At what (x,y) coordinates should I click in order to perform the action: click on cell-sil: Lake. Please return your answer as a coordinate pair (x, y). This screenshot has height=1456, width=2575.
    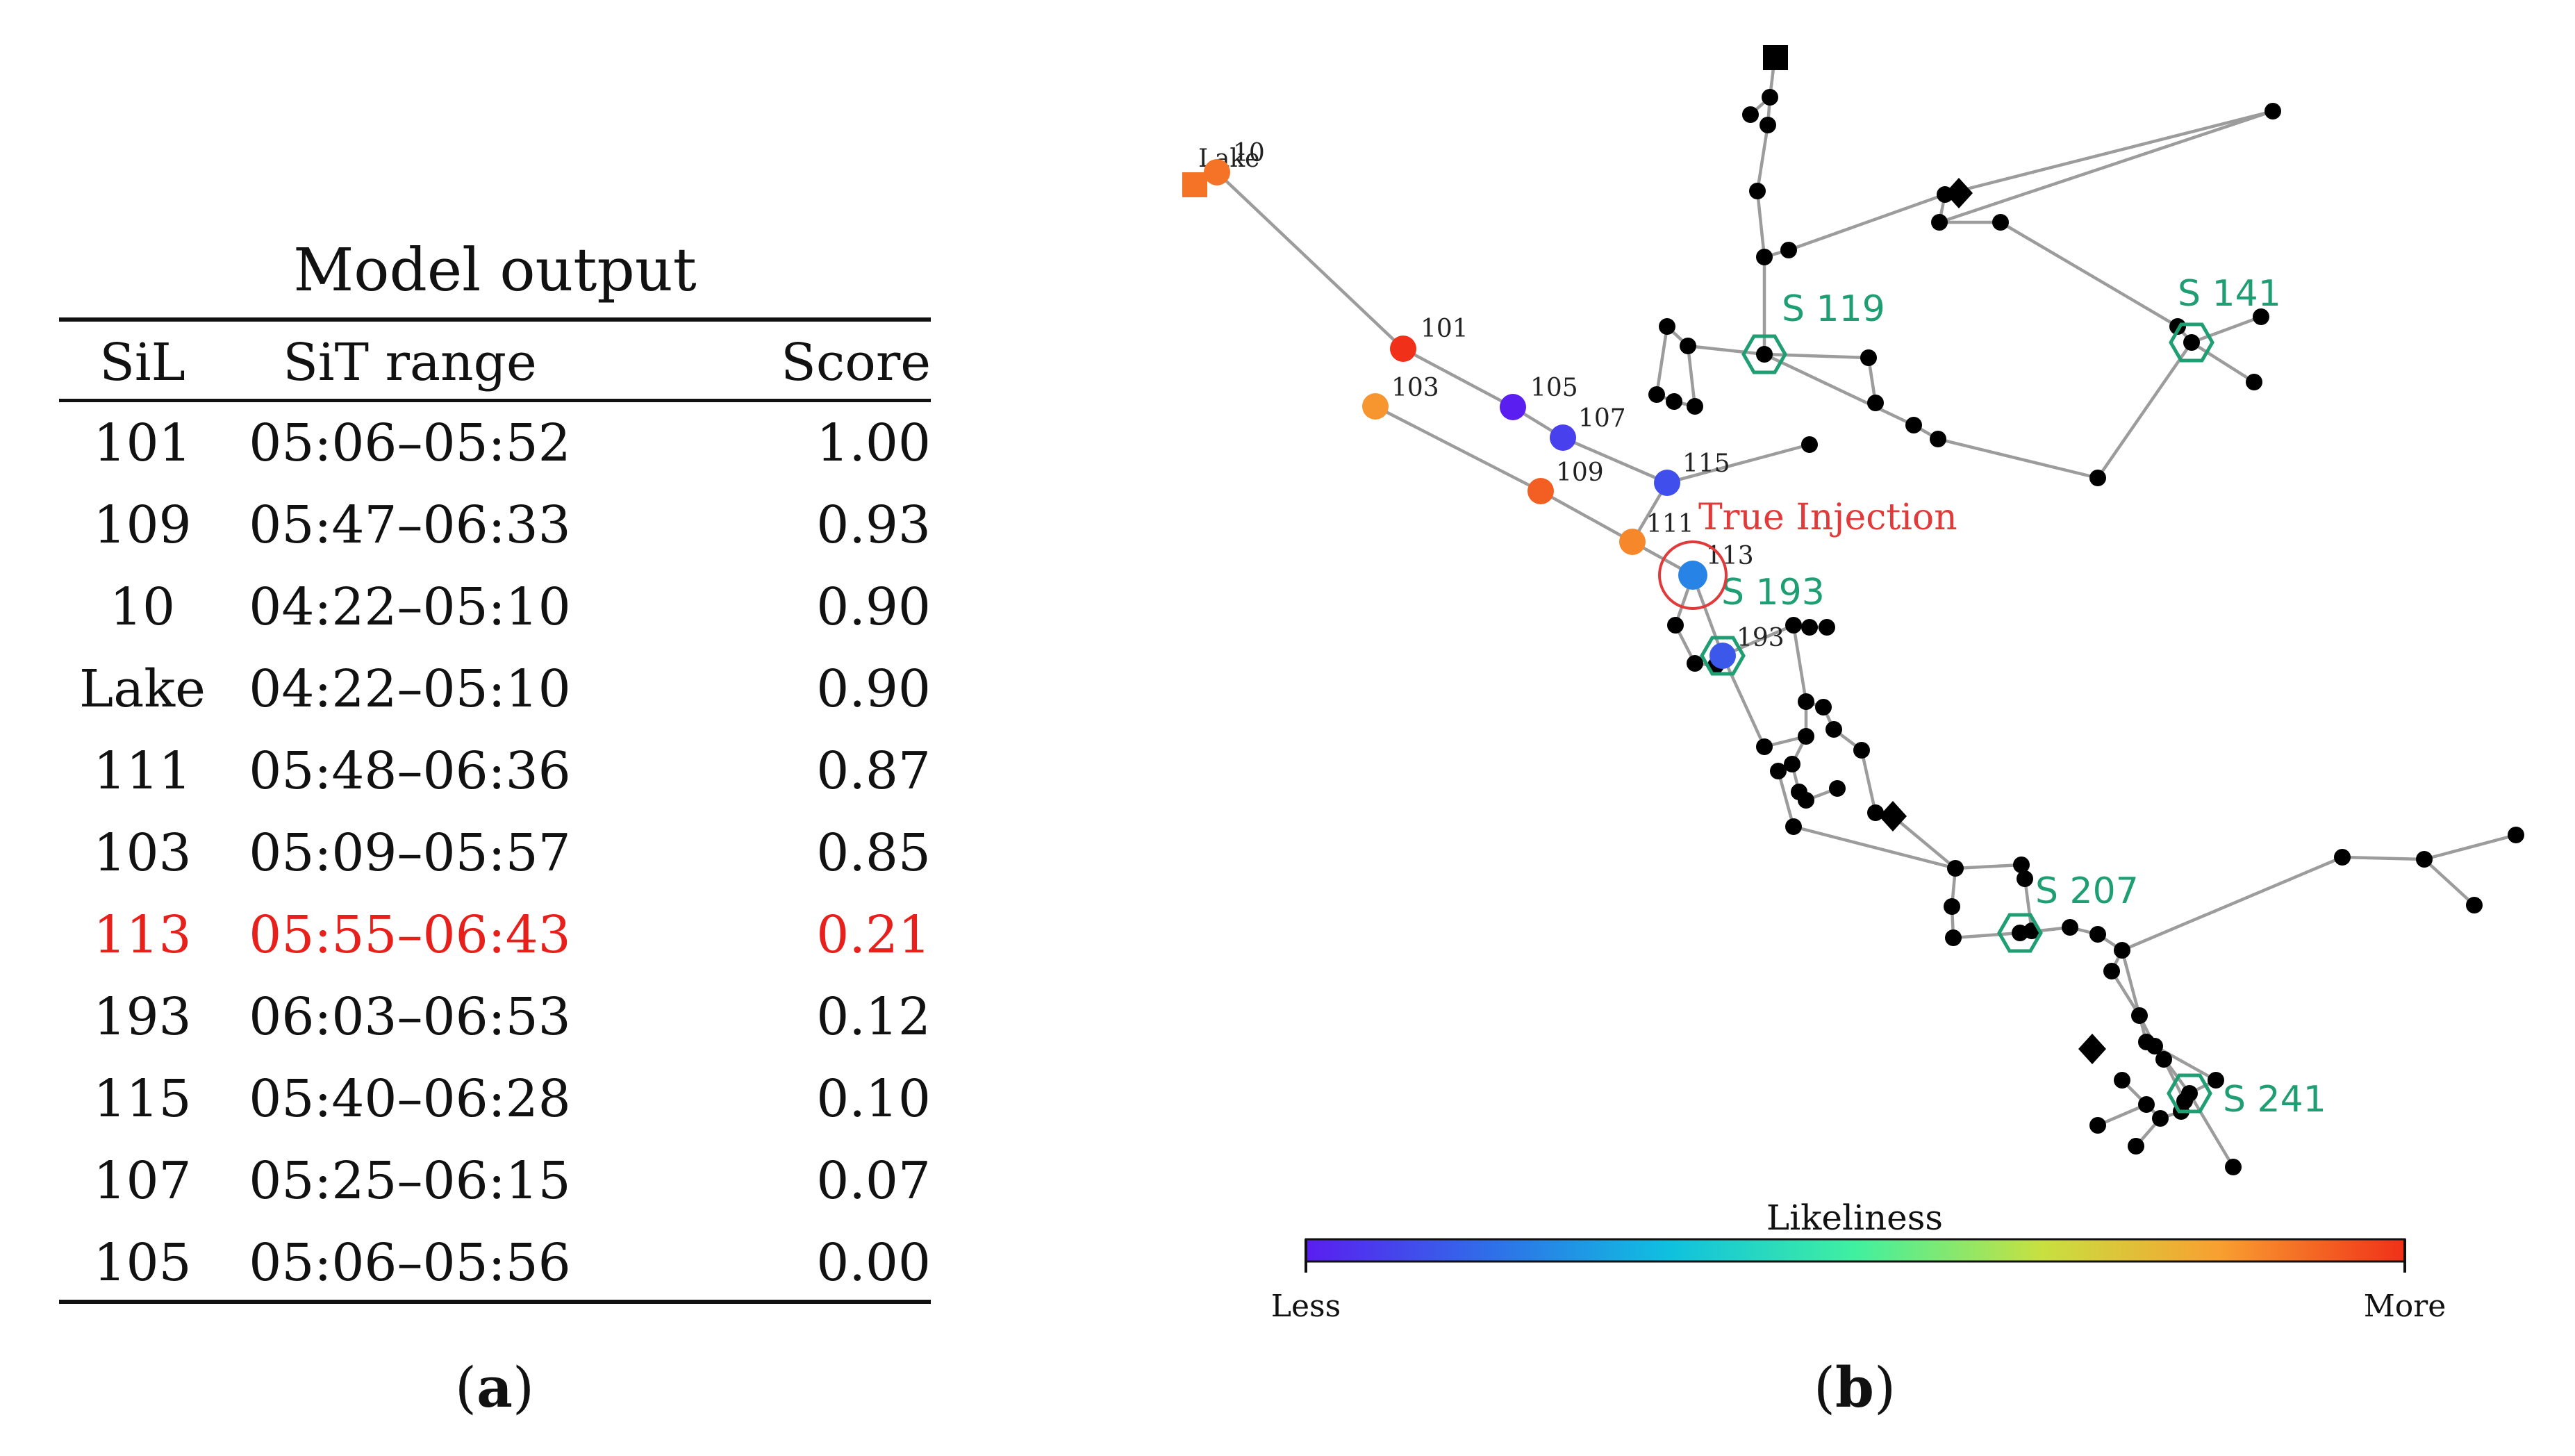
    Looking at the image, I should click on (142, 689).